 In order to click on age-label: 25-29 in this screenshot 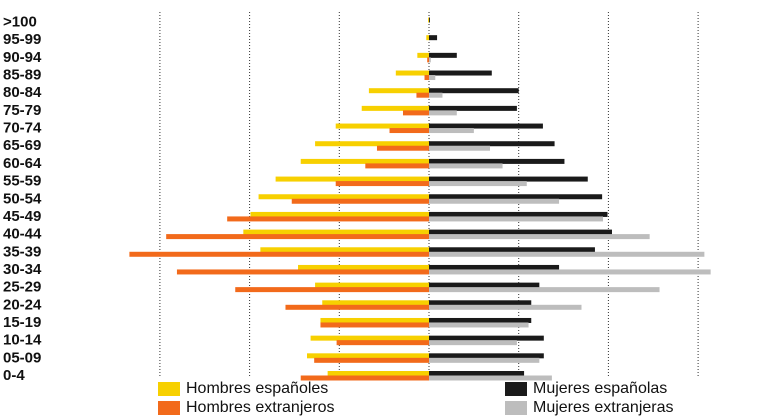, I will do `click(22, 287)`.